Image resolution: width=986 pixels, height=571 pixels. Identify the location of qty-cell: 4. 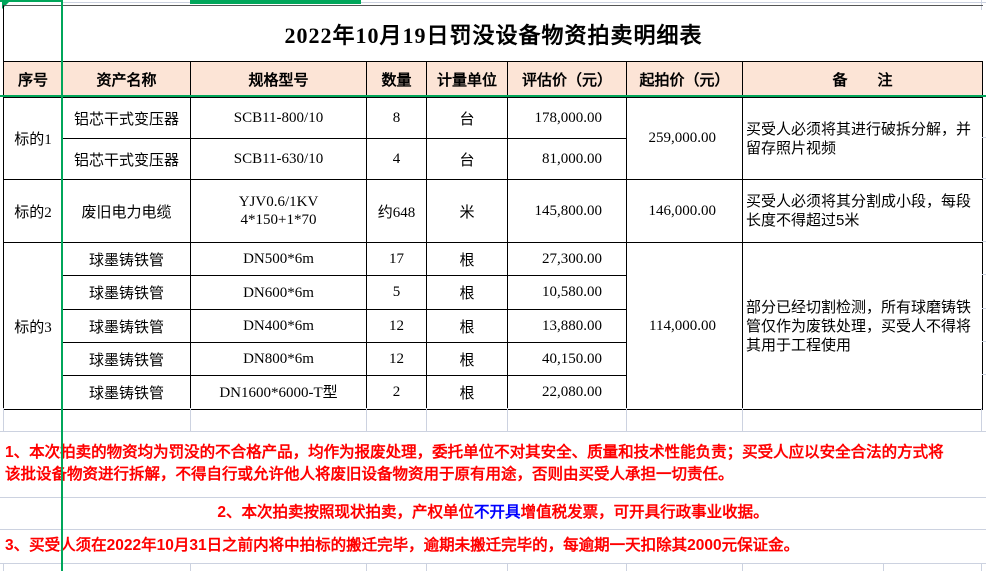
(396, 159).